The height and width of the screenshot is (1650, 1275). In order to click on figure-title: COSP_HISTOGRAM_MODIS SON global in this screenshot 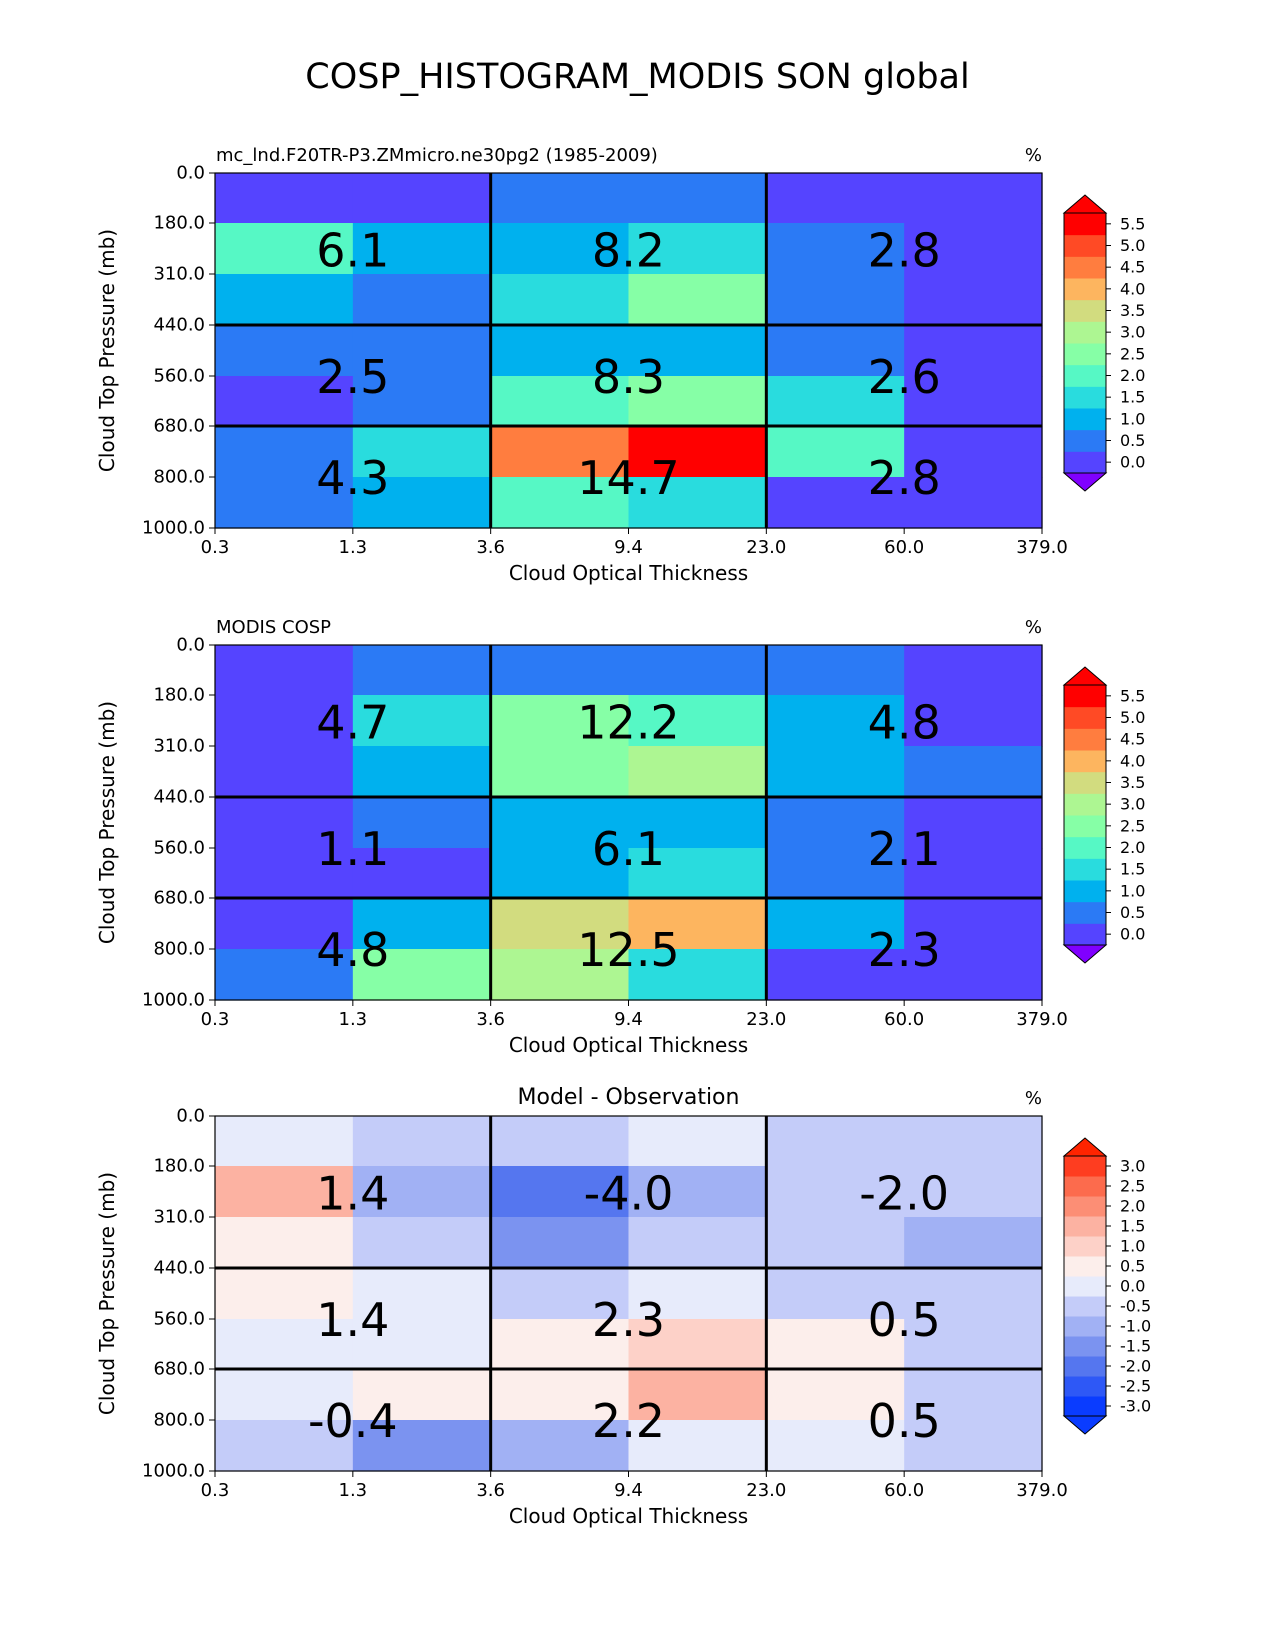, I will do `click(637, 77)`.